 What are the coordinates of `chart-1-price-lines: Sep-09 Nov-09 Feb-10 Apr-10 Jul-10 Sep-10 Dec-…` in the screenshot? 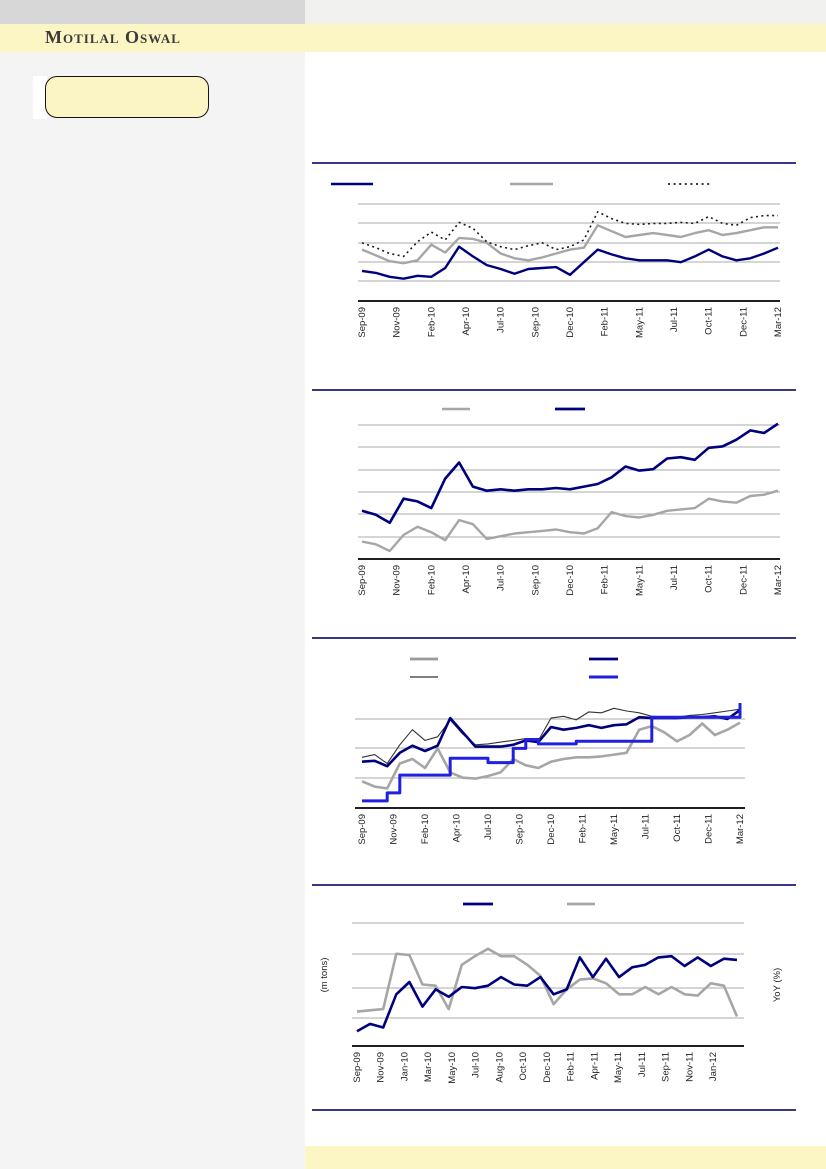 It's located at (554, 250).